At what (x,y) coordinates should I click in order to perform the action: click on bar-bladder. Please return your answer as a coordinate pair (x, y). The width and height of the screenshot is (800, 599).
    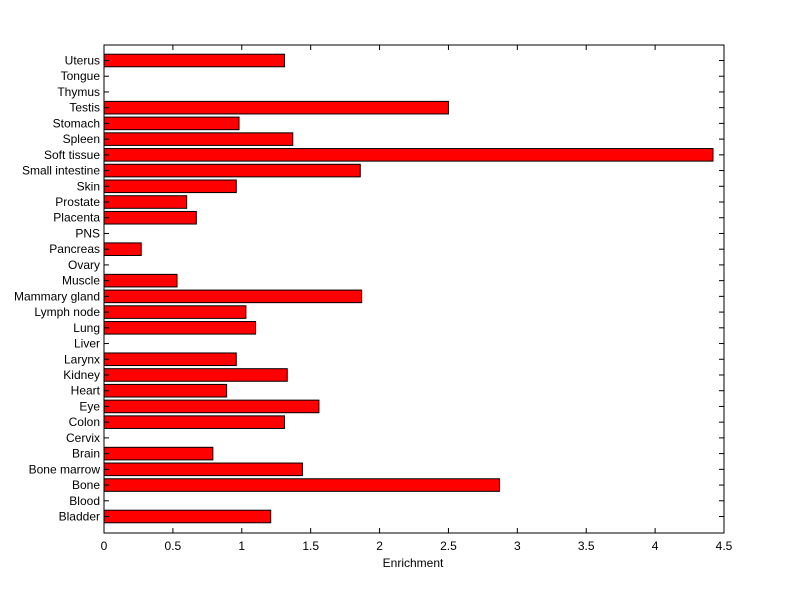
    Looking at the image, I should click on (187, 516).